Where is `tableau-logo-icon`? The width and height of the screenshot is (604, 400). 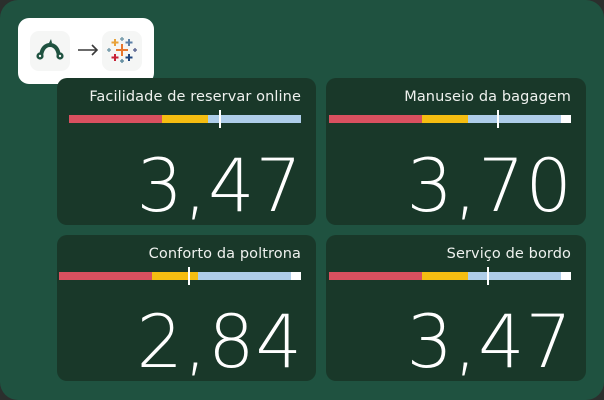 tableau-logo-icon is located at coordinates (122, 50).